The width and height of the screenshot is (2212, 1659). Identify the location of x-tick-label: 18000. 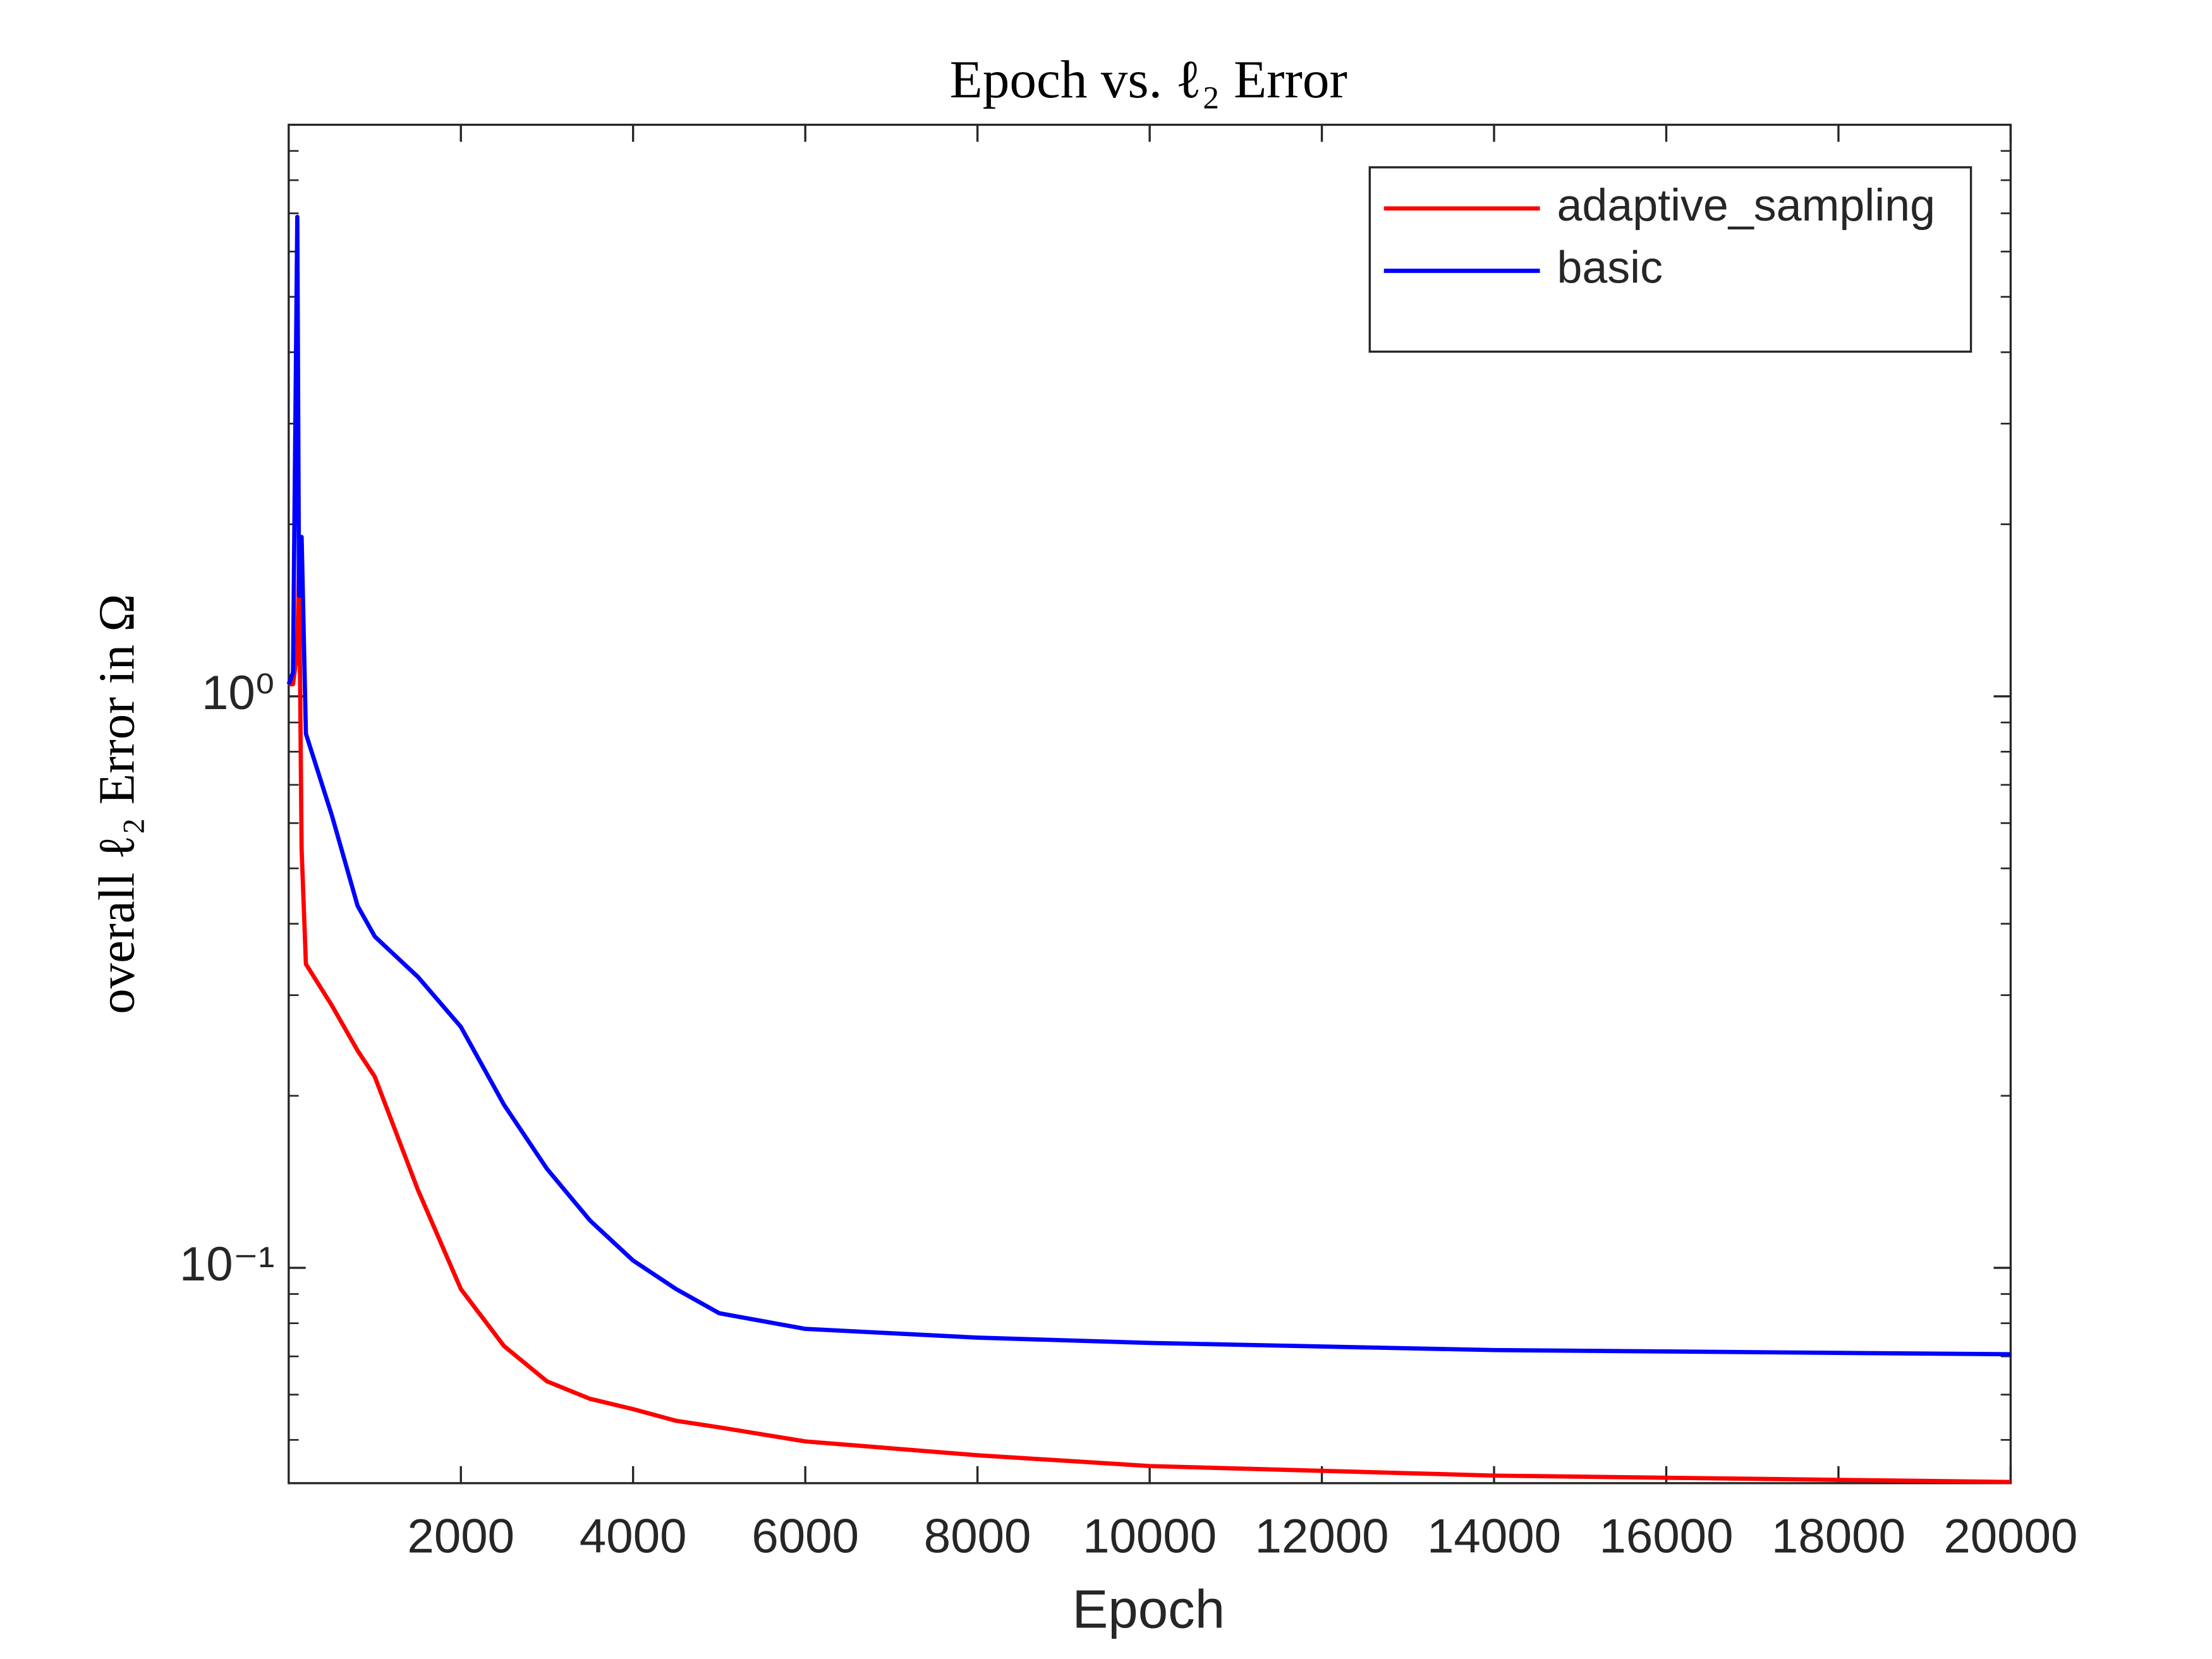
(1838, 1537).